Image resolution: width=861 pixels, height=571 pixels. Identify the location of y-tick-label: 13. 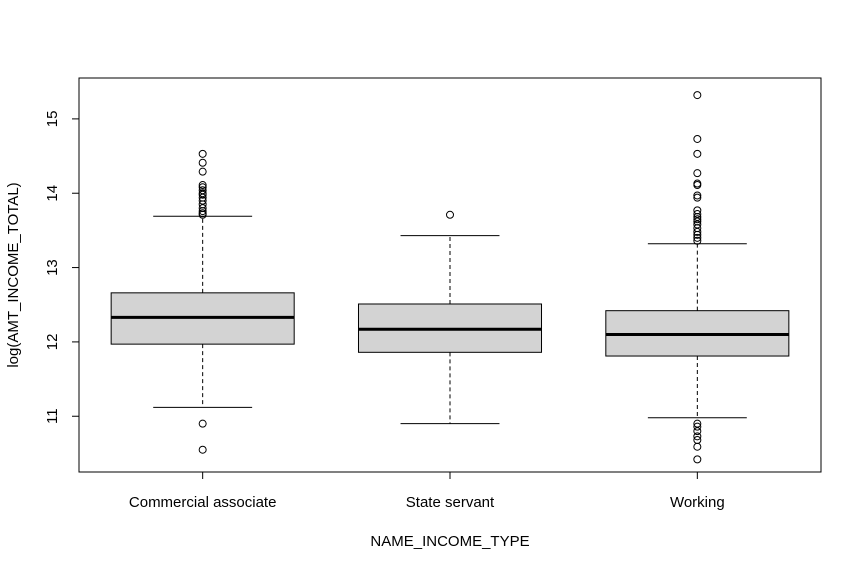
(52, 267).